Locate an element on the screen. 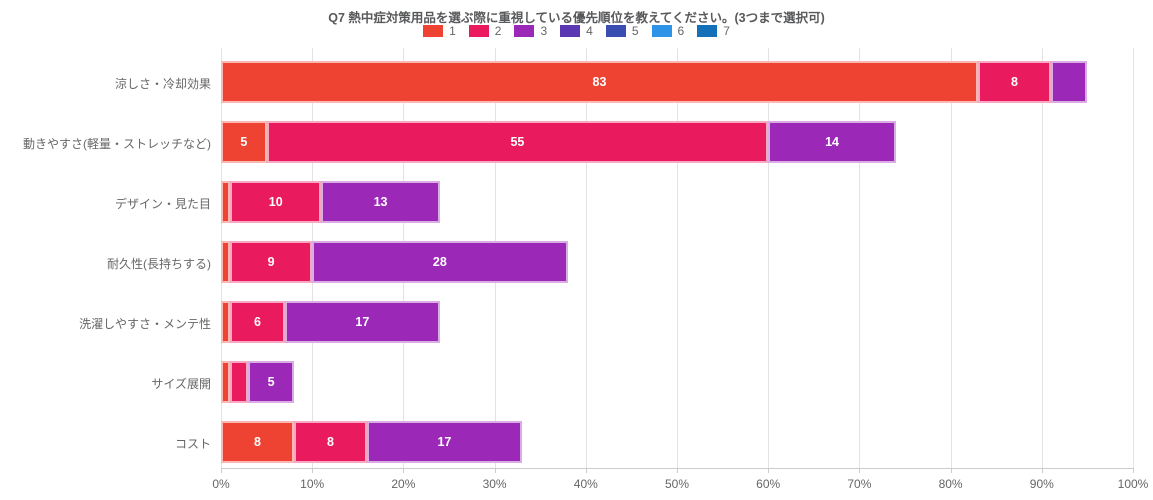 This screenshot has width=1153, height=500. bar-segment-series-3: 5 is located at coordinates (271, 382).